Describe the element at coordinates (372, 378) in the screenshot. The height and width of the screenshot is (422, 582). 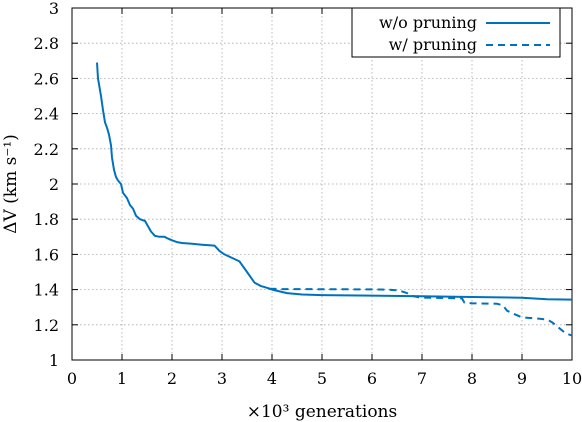
I see `x-tick-label: 6` at that location.